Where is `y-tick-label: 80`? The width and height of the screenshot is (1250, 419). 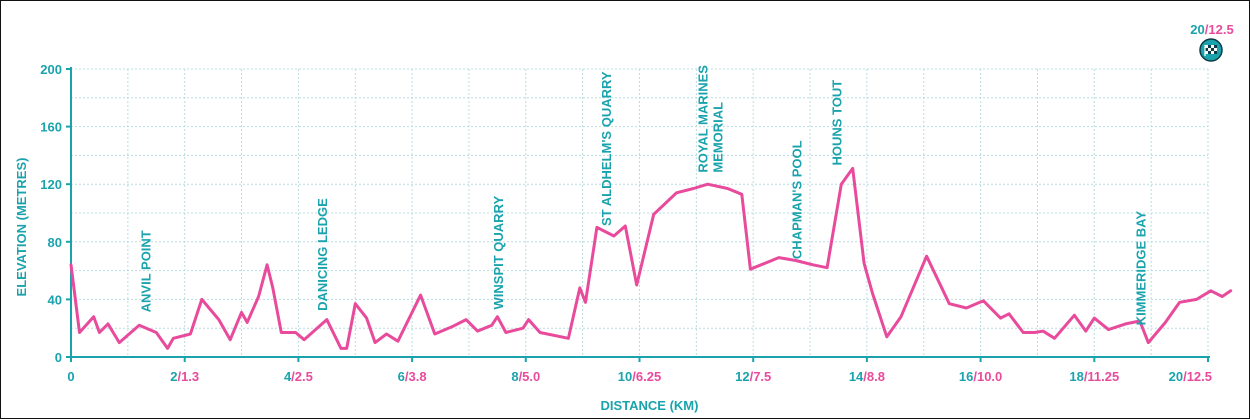
y-tick-label: 80 is located at coordinates (55, 242).